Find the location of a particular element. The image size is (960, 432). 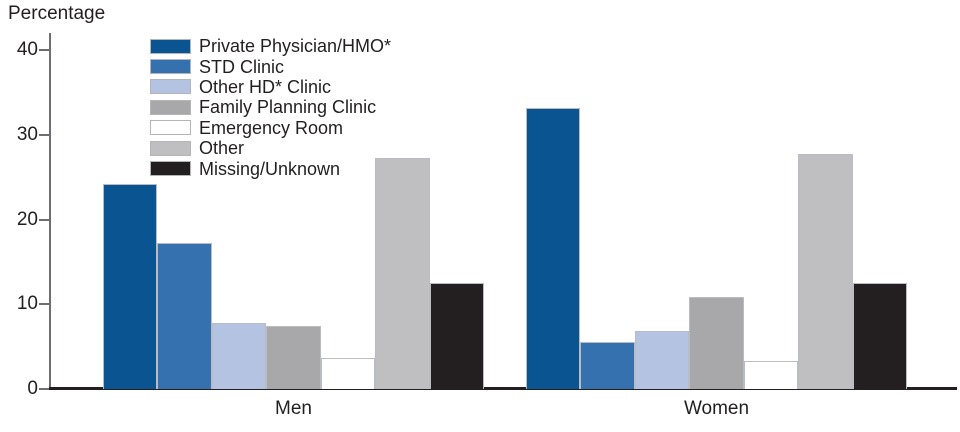

legend-label: Missing/Unknown is located at coordinates (270, 168).